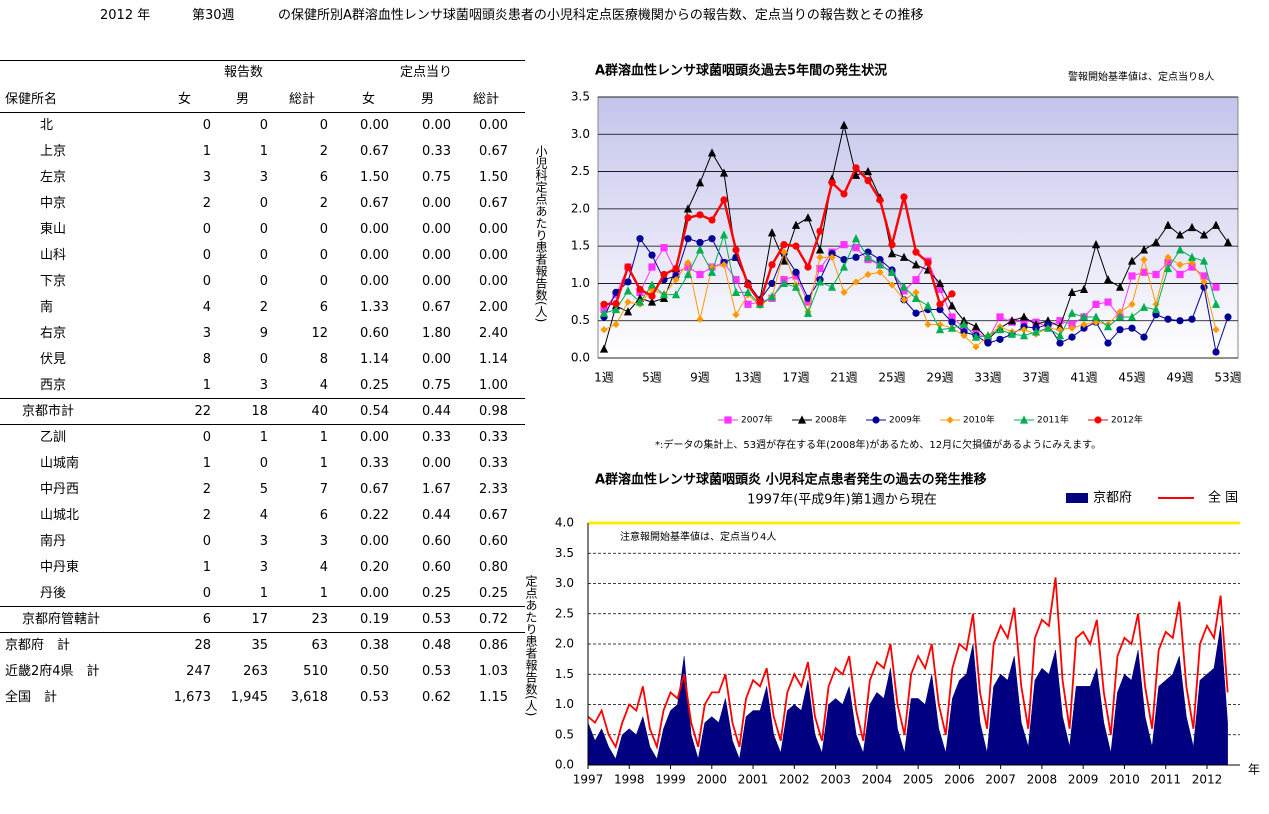 The width and height of the screenshot is (1269, 814). What do you see at coordinates (206, 359) in the screenshot?
I see `table-cell: 8` at bounding box center [206, 359].